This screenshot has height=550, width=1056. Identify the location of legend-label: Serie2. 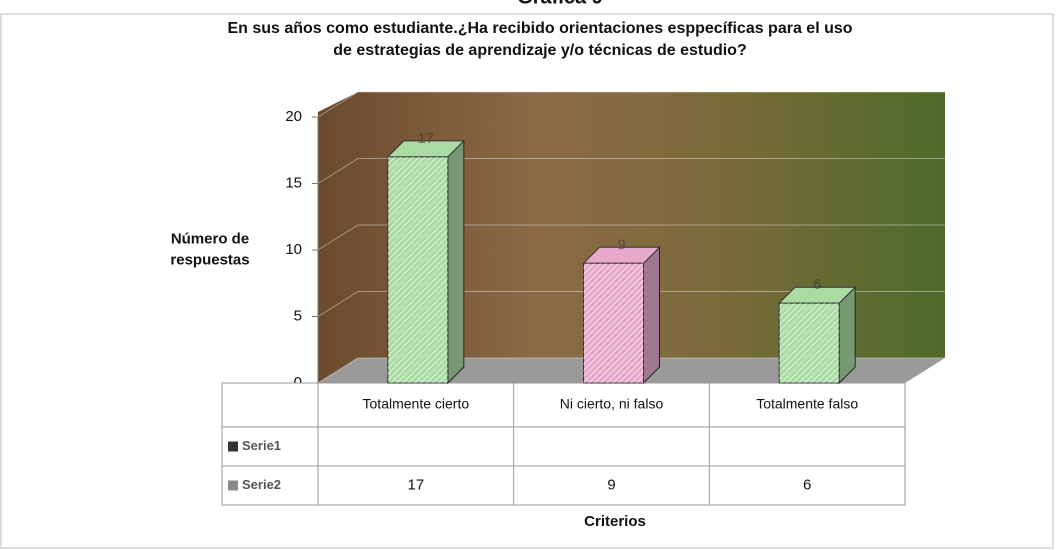
(261, 484).